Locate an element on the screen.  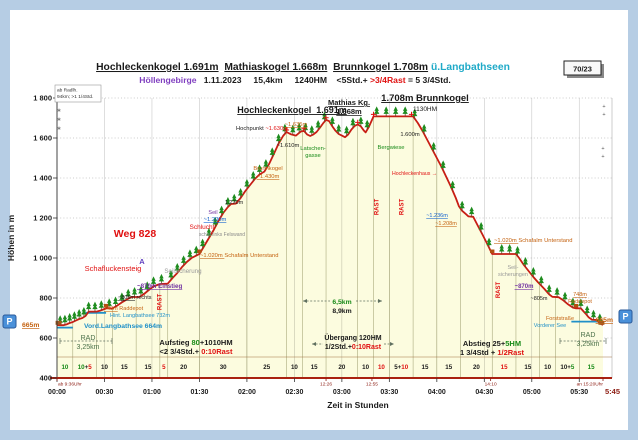
chart-annotation: ~1.430m is located at coordinates (268, 177).